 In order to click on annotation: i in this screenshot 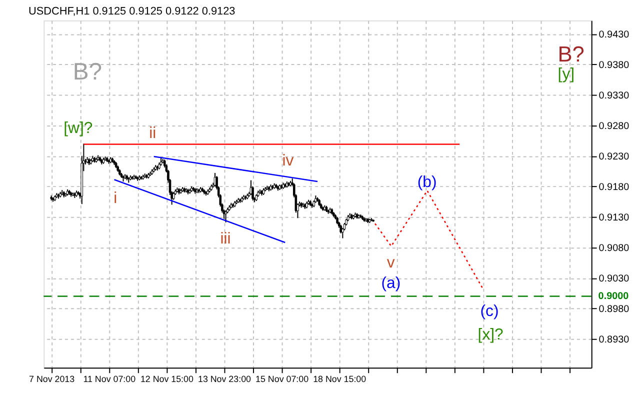, I will do `click(116, 199)`.